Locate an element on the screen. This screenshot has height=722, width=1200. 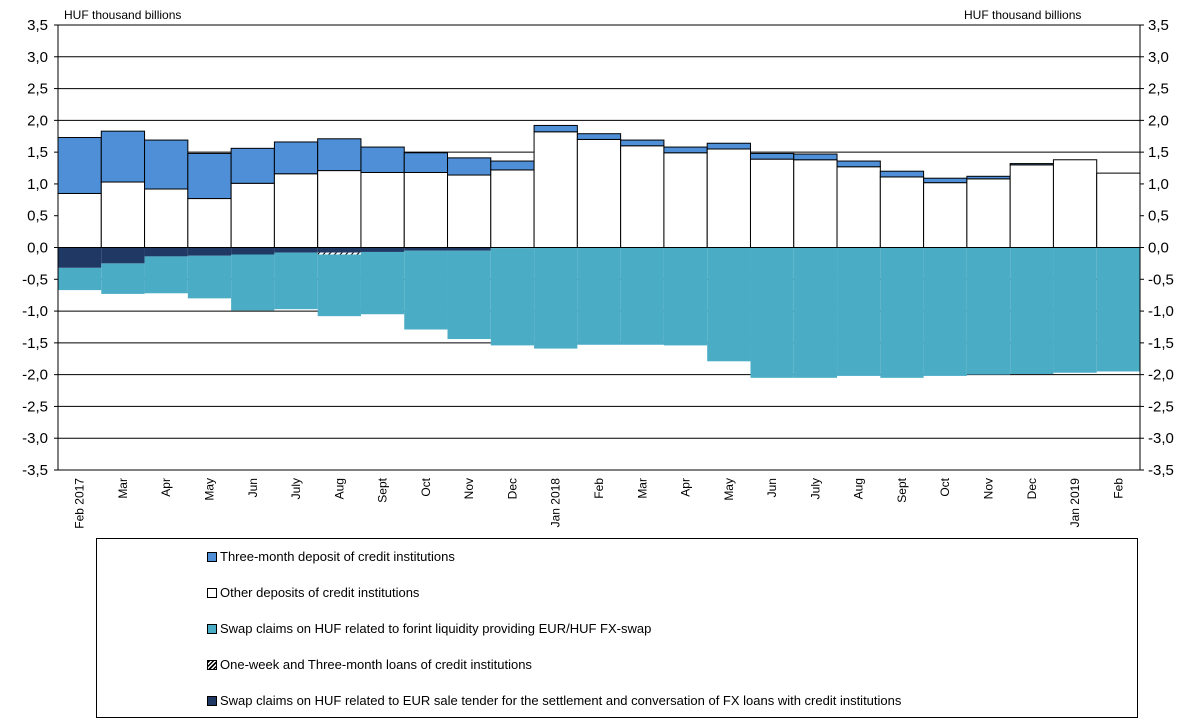
y-tick-label-left: -1,0 is located at coordinates (35, 311).